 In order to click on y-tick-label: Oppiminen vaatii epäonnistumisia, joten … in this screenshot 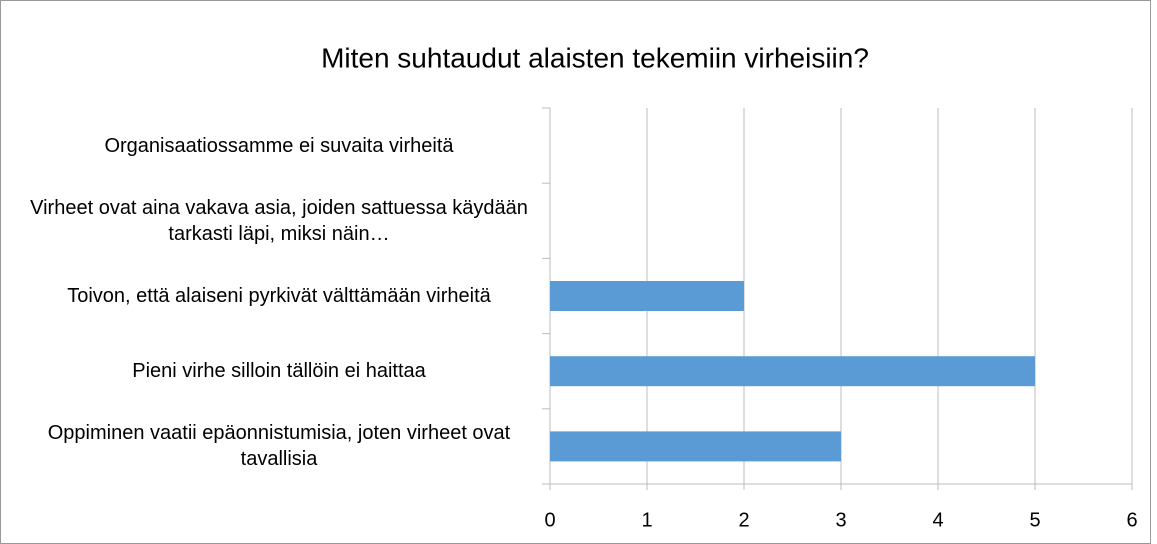, I will do `click(279, 446)`.